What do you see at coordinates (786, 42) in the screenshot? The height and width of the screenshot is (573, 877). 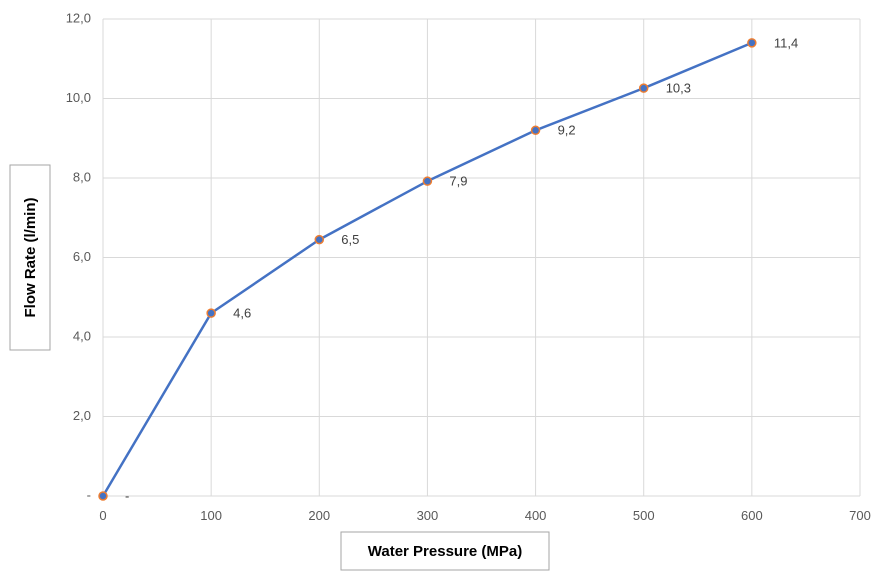 I see `data-label: 11,4` at bounding box center [786, 42].